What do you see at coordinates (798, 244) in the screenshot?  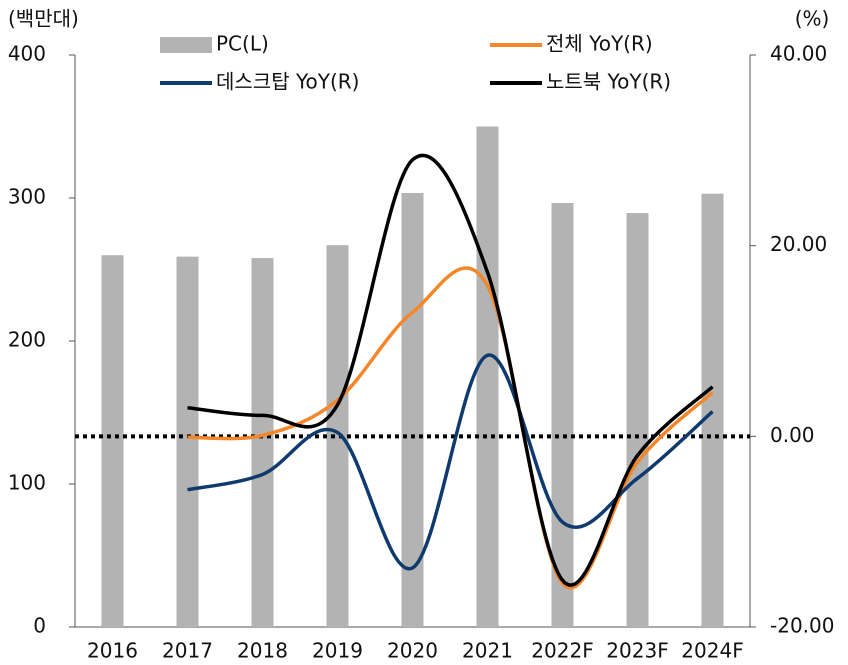 I see `y2-tick-label: 20.00` at bounding box center [798, 244].